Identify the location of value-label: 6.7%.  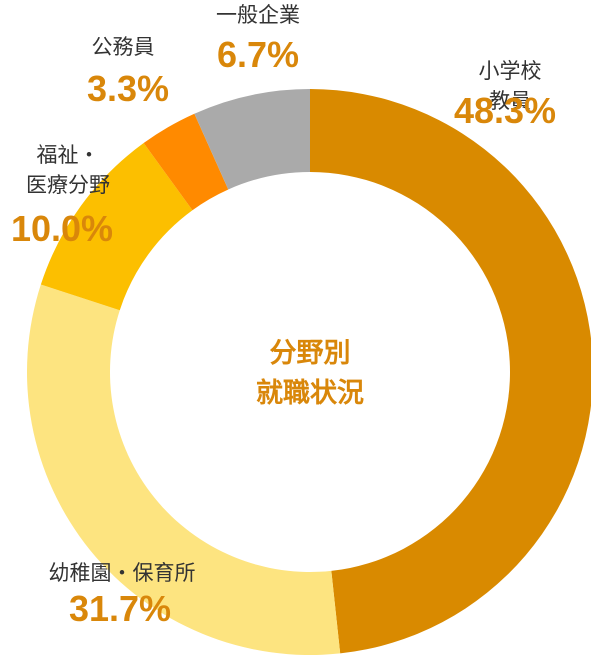
(258, 54).